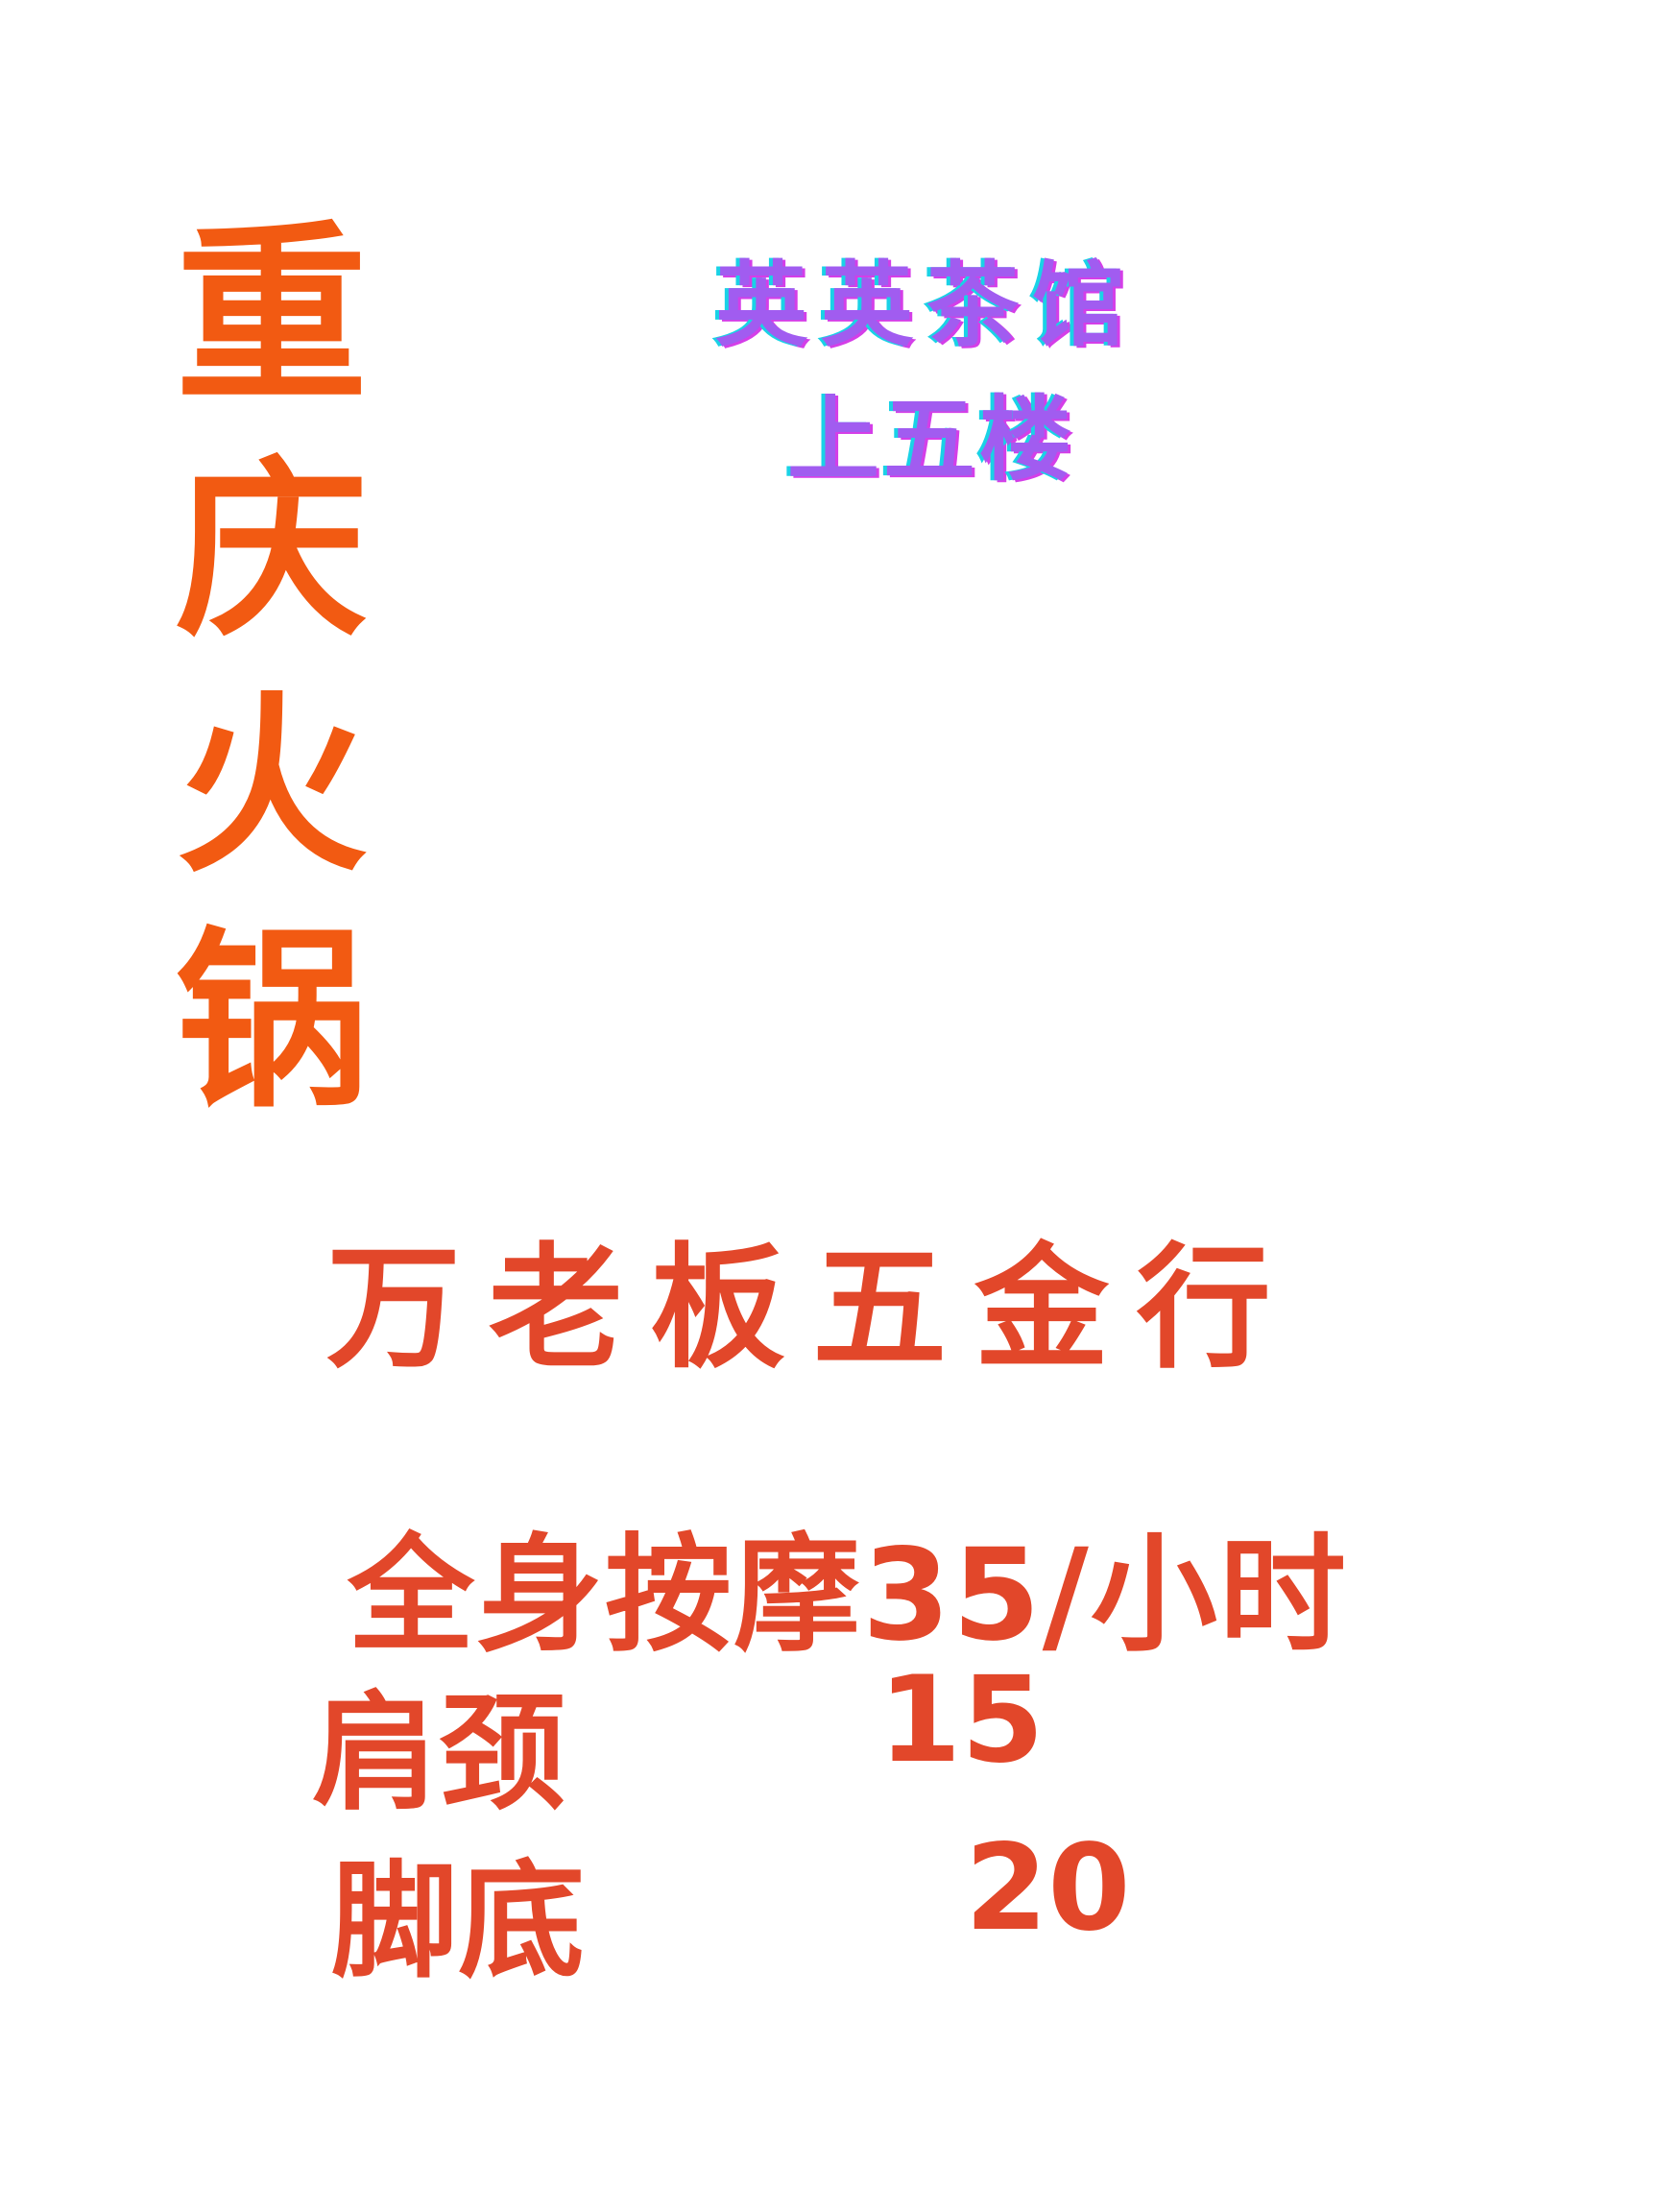 This screenshot has height=2212, width=1659. Describe the element at coordinates (961, 1720) in the screenshot. I see `massage-item-price: 15` at that location.